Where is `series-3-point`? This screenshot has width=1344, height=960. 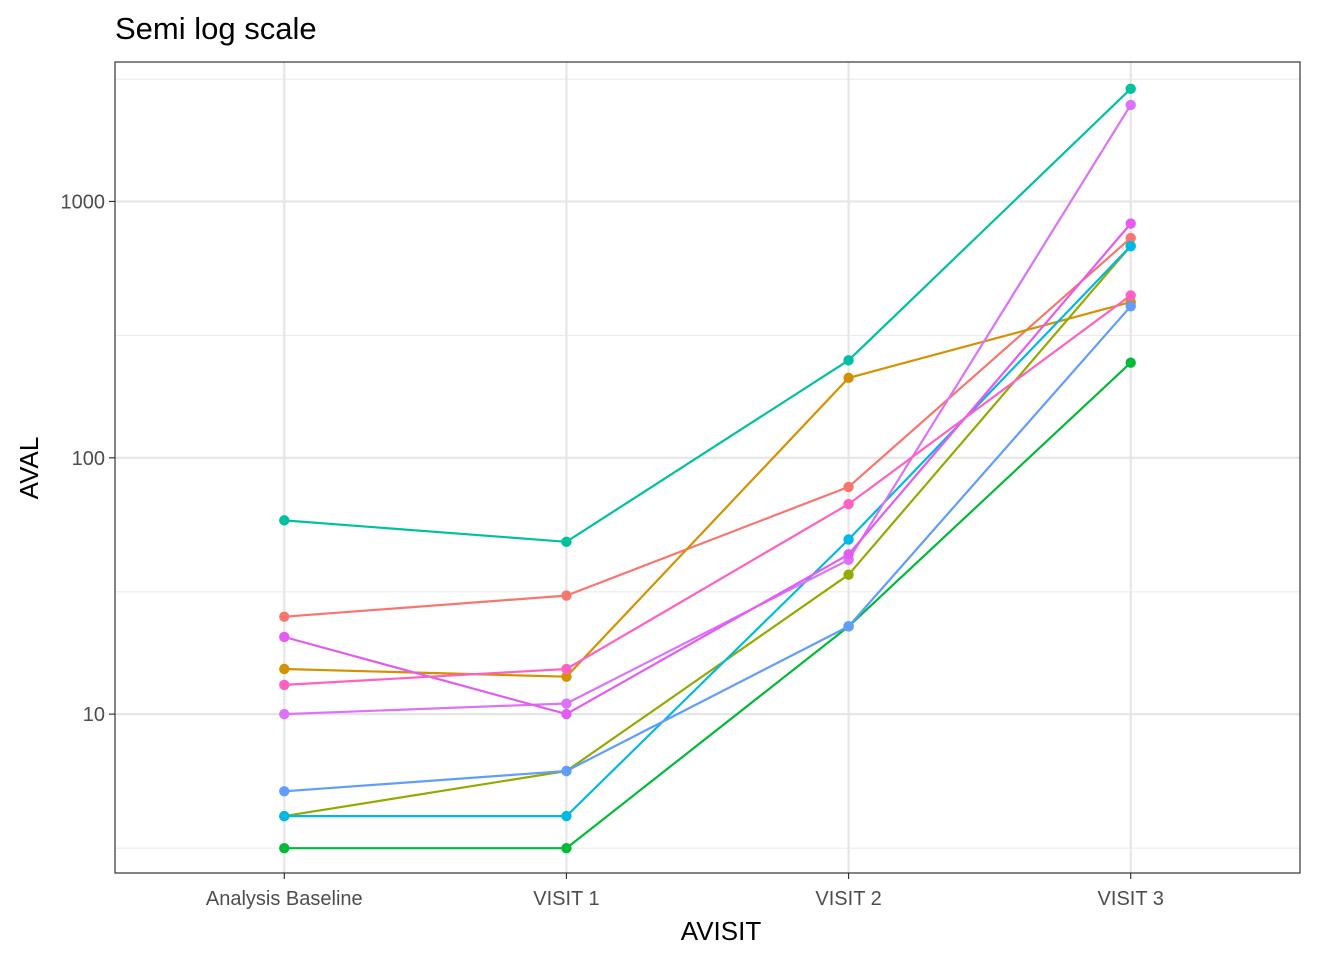 series-3-point is located at coordinates (848, 574).